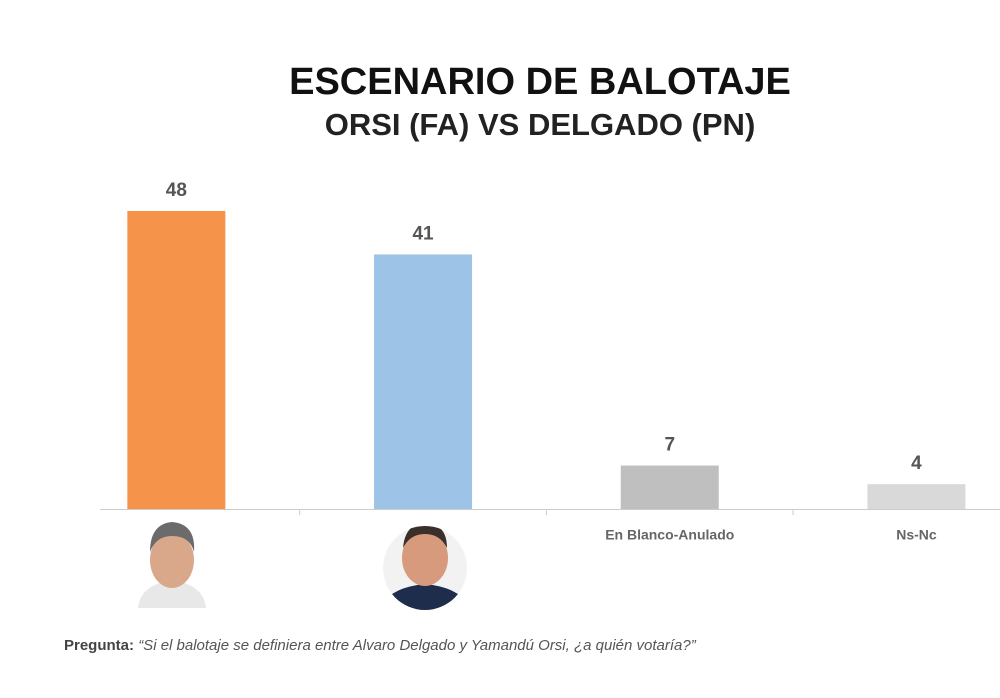 The image size is (1000, 698). What do you see at coordinates (540, 124) in the screenshot?
I see `chart-subtitle: ORSI (FA) VS DELGADO (PN)` at bounding box center [540, 124].